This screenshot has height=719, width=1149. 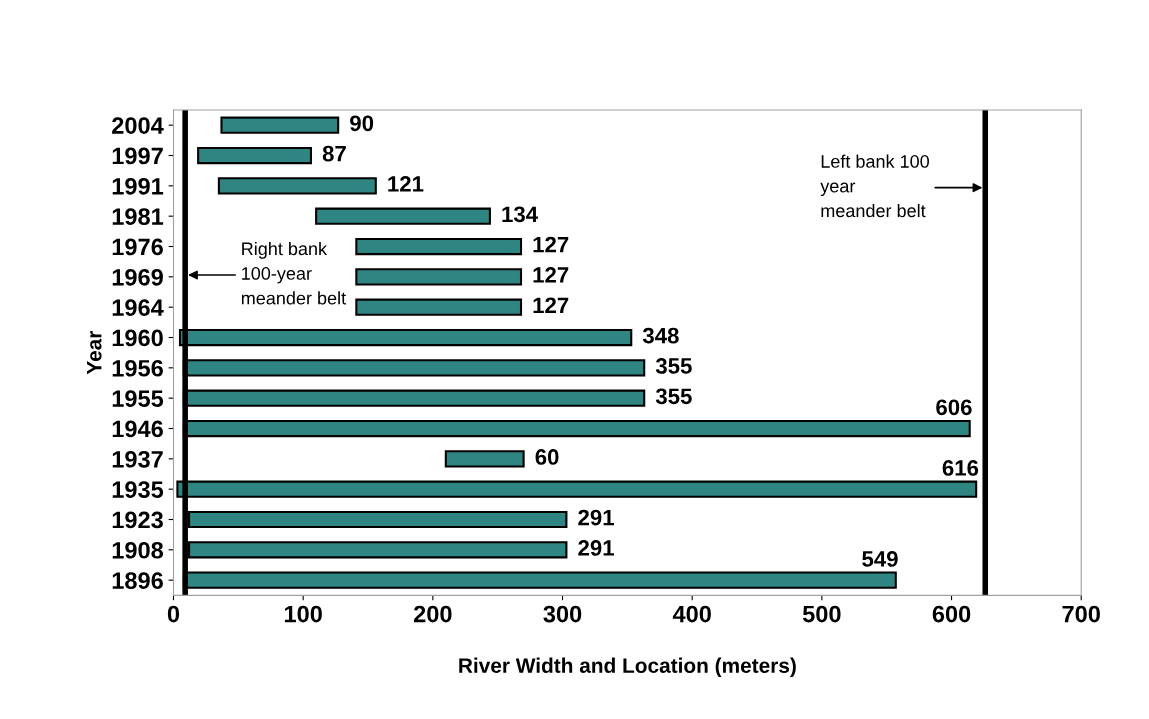 What do you see at coordinates (137, 520) in the screenshot?
I see `y-tick-label: 1923` at bounding box center [137, 520].